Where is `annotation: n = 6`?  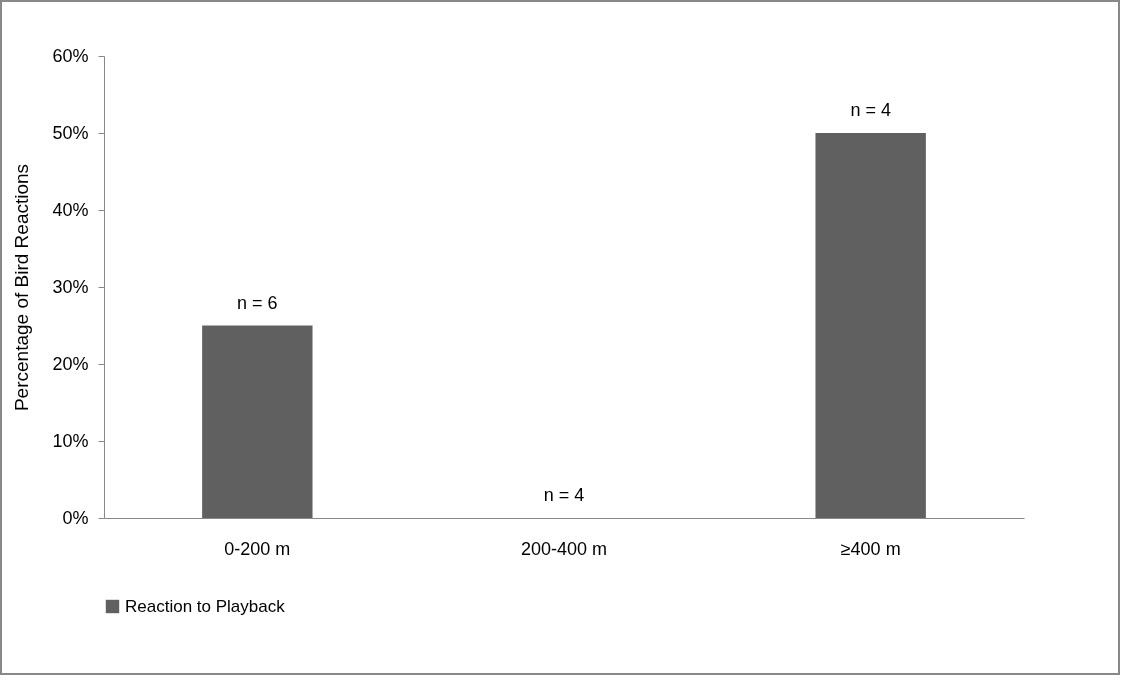 annotation: n = 6 is located at coordinates (257, 302).